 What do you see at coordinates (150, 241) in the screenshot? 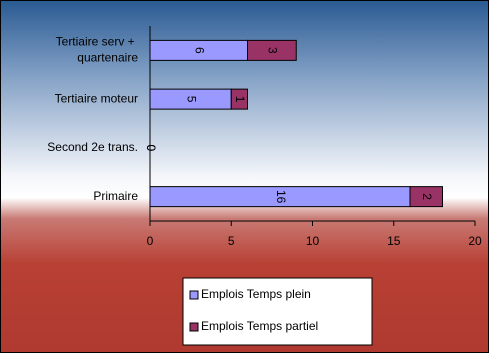
I see `x-tick-label: 0` at bounding box center [150, 241].